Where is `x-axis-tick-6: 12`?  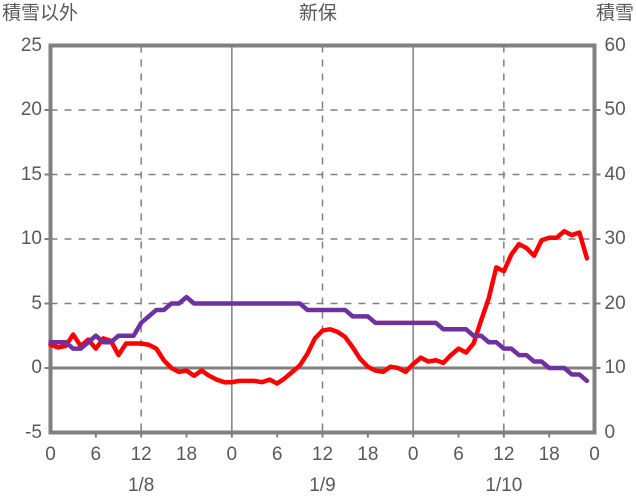
x-axis-tick-6: 12 is located at coordinates (322, 454).